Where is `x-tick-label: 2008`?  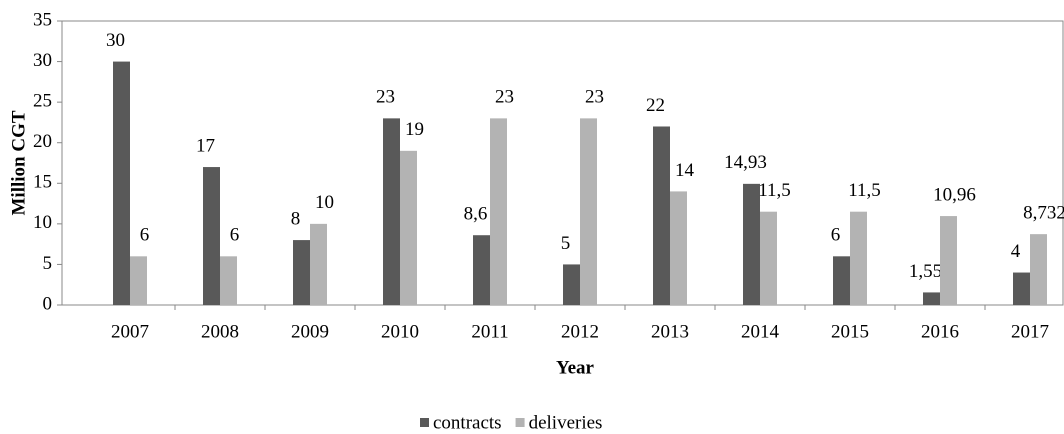 x-tick-label: 2008 is located at coordinates (220, 331).